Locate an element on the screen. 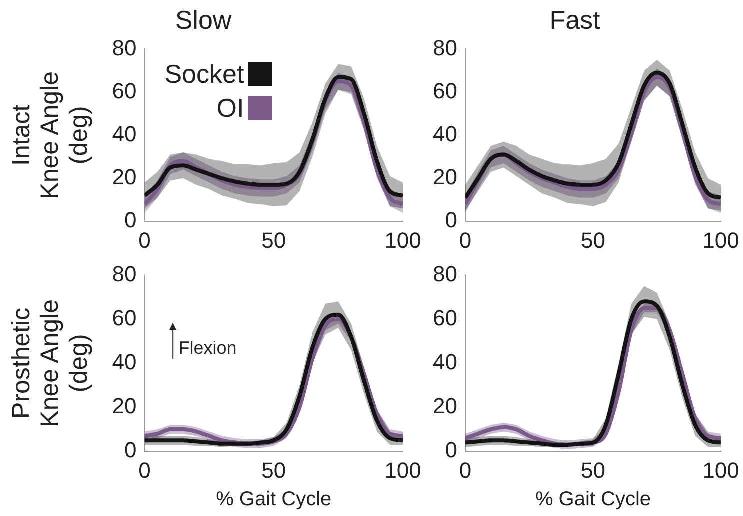 Image resolution: width=743 pixels, height=516 pixels. chart-title: Slow is located at coordinates (203, 19).